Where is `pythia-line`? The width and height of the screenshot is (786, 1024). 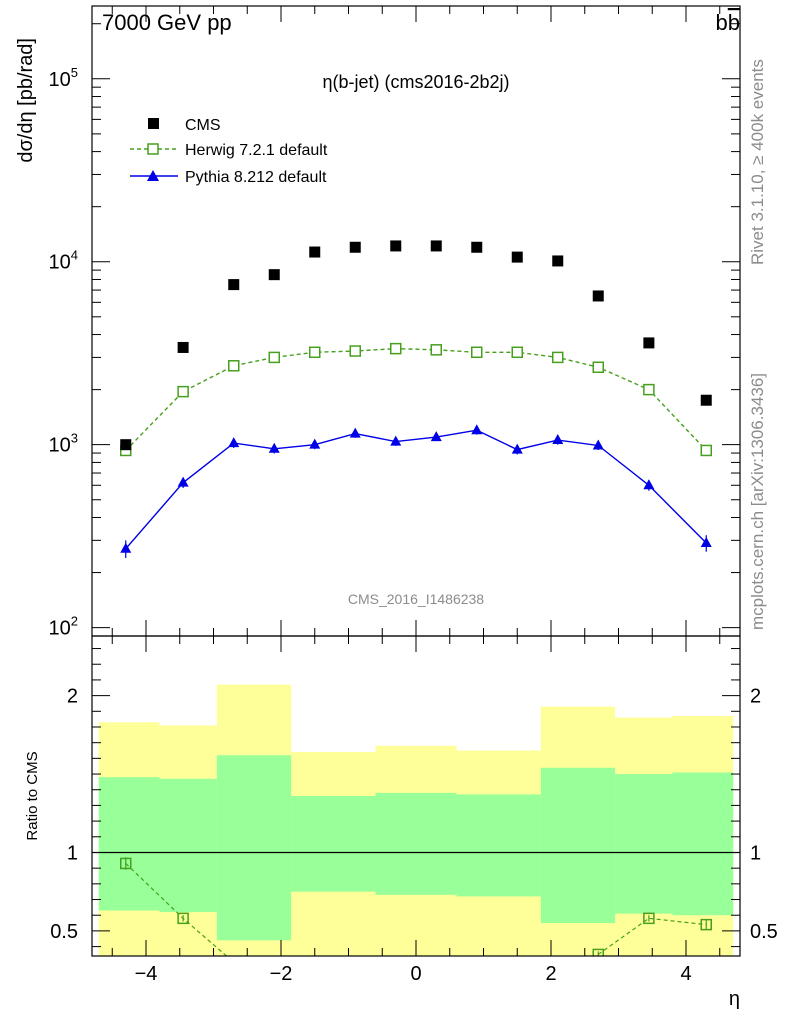
pythia-line is located at coordinates (416, 489).